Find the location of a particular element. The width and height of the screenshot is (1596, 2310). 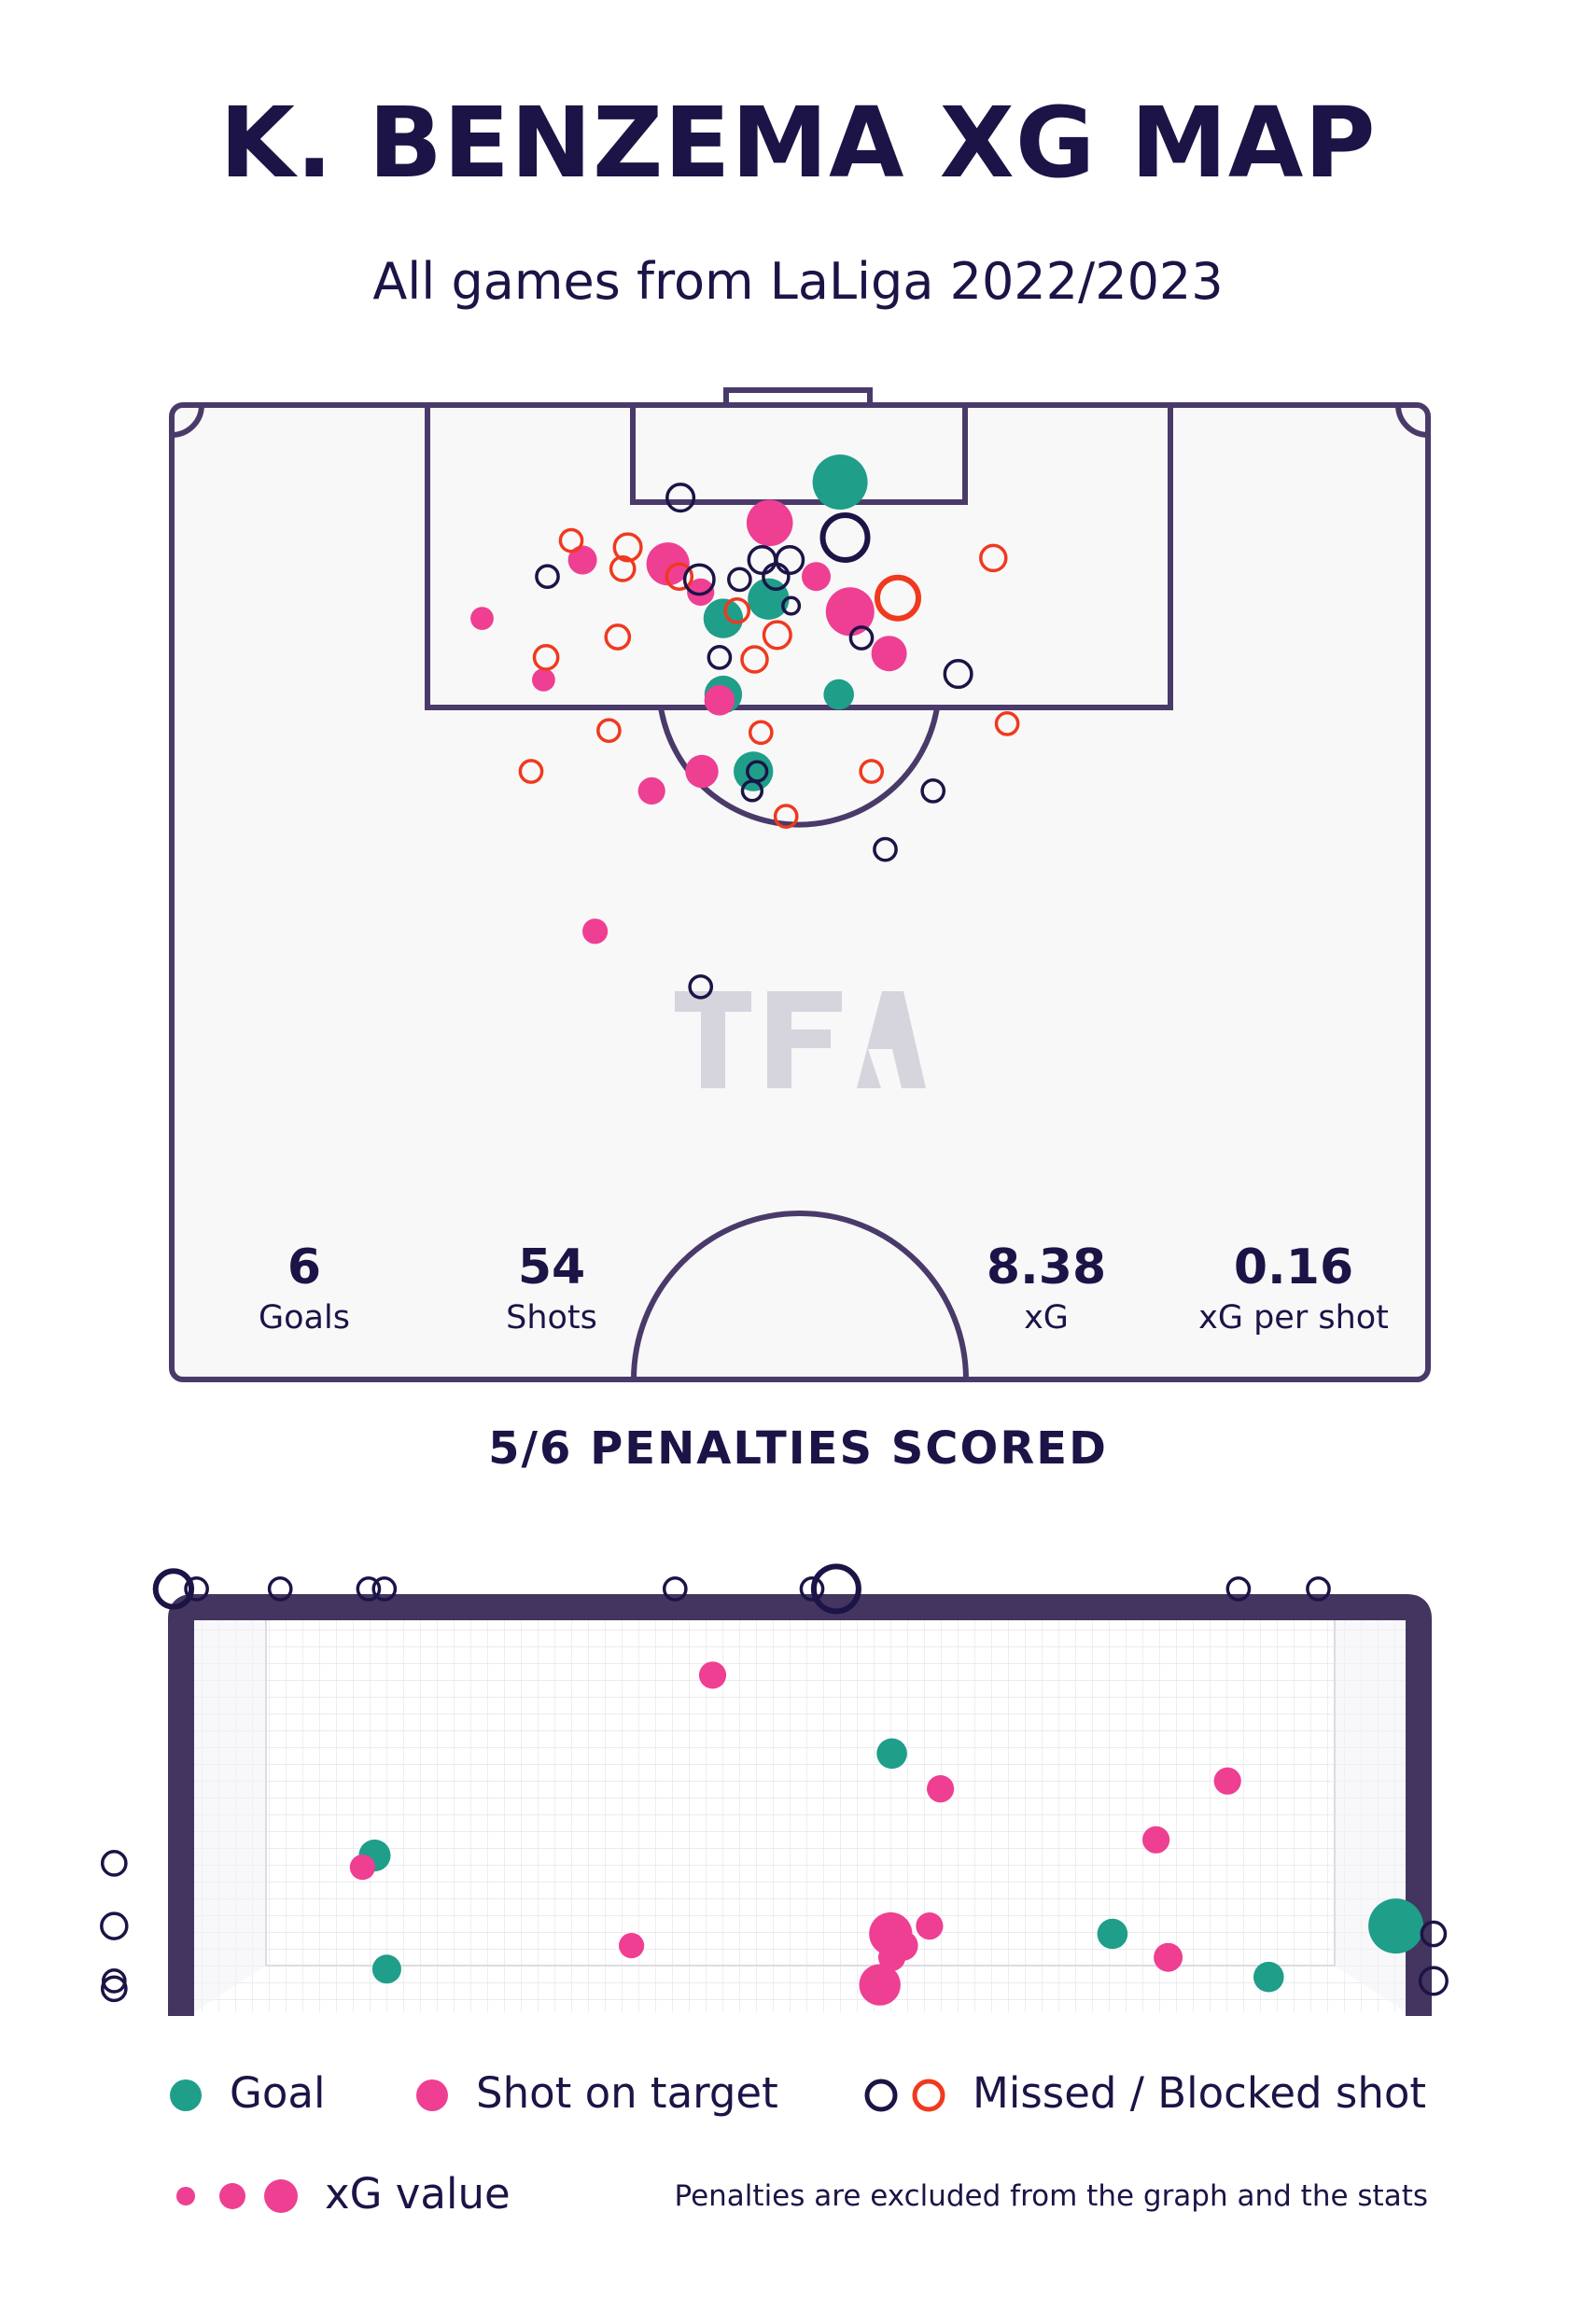

legend-on-target-label: Shot on target is located at coordinates (627, 2093).